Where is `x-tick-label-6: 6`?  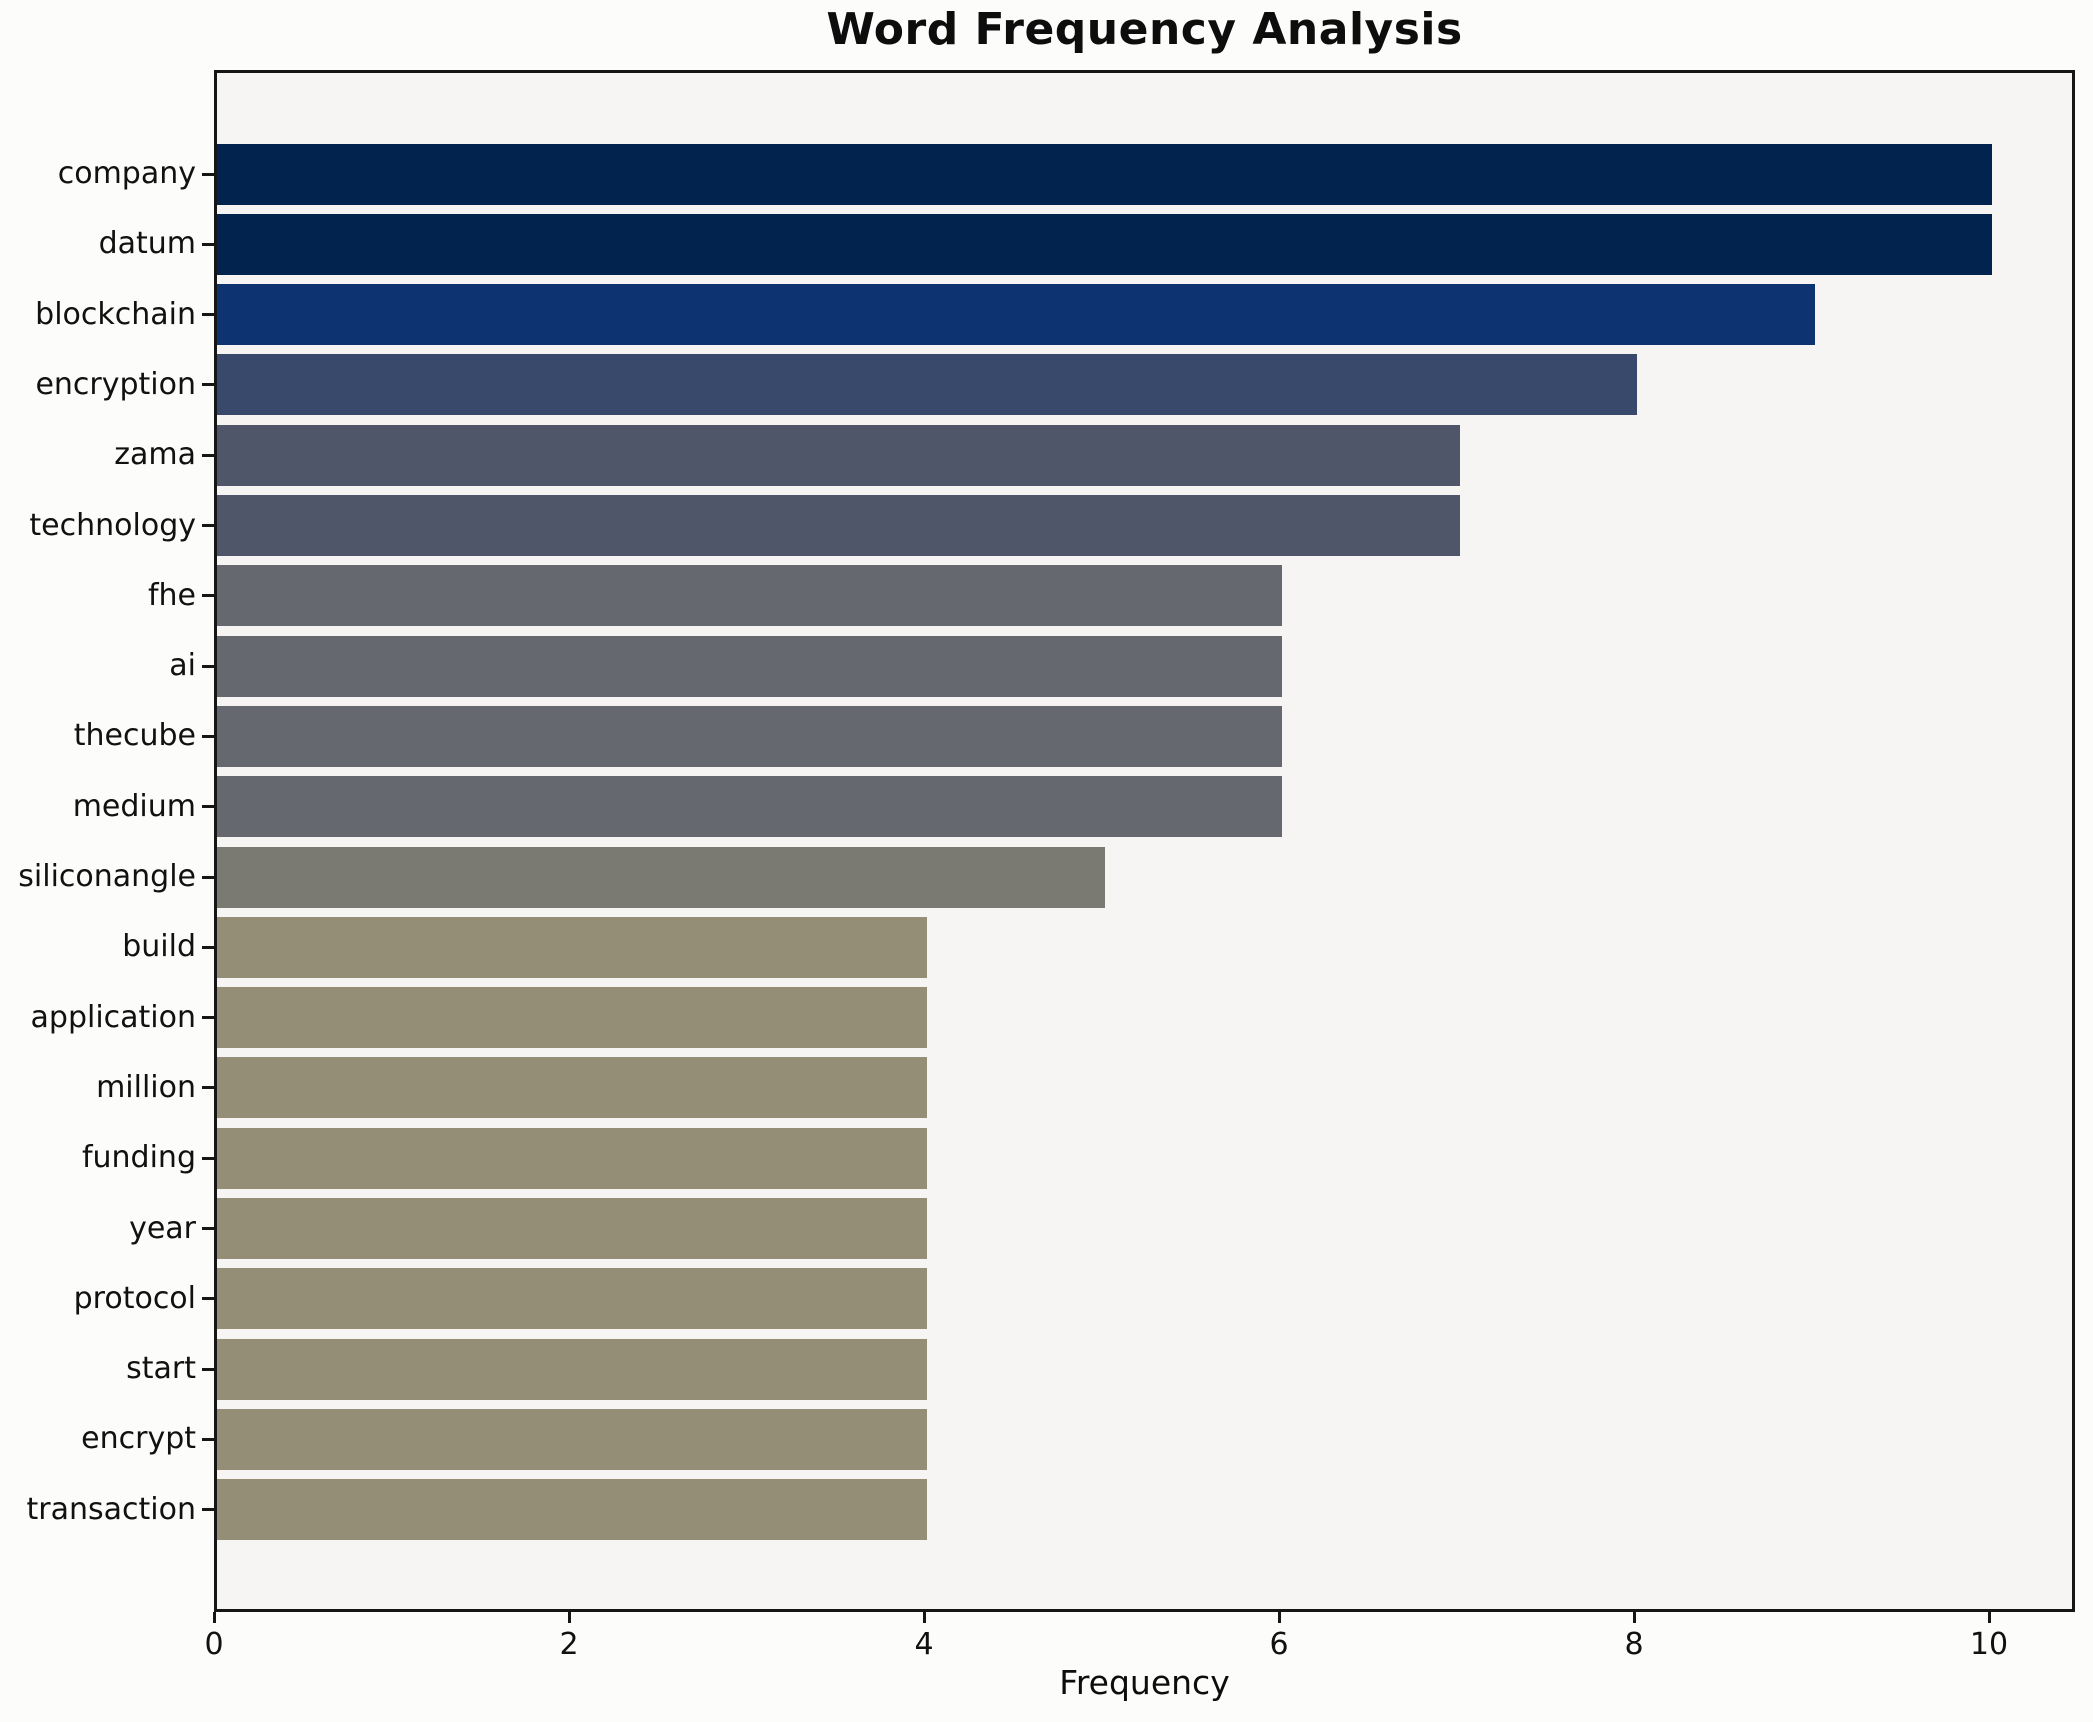
x-tick-label-6: 6 is located at coordinates (1279, 1644).